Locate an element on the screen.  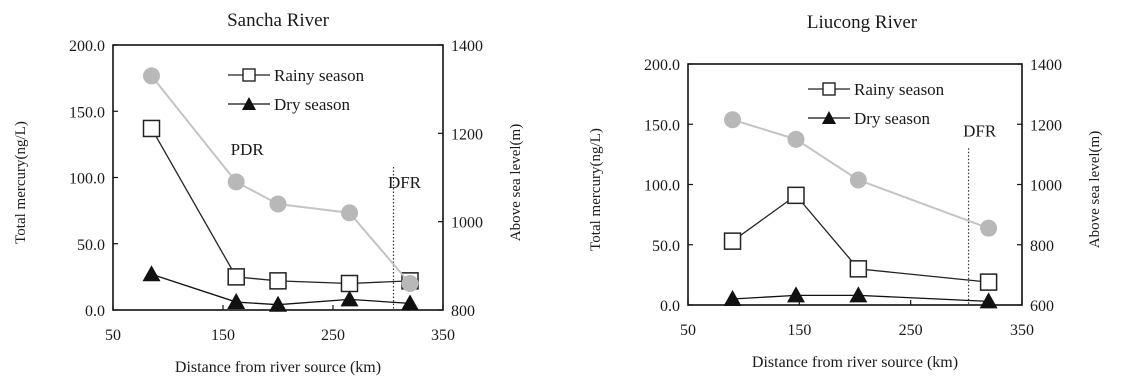
chart-title: Liucong River is located at coordinates (862, 22).